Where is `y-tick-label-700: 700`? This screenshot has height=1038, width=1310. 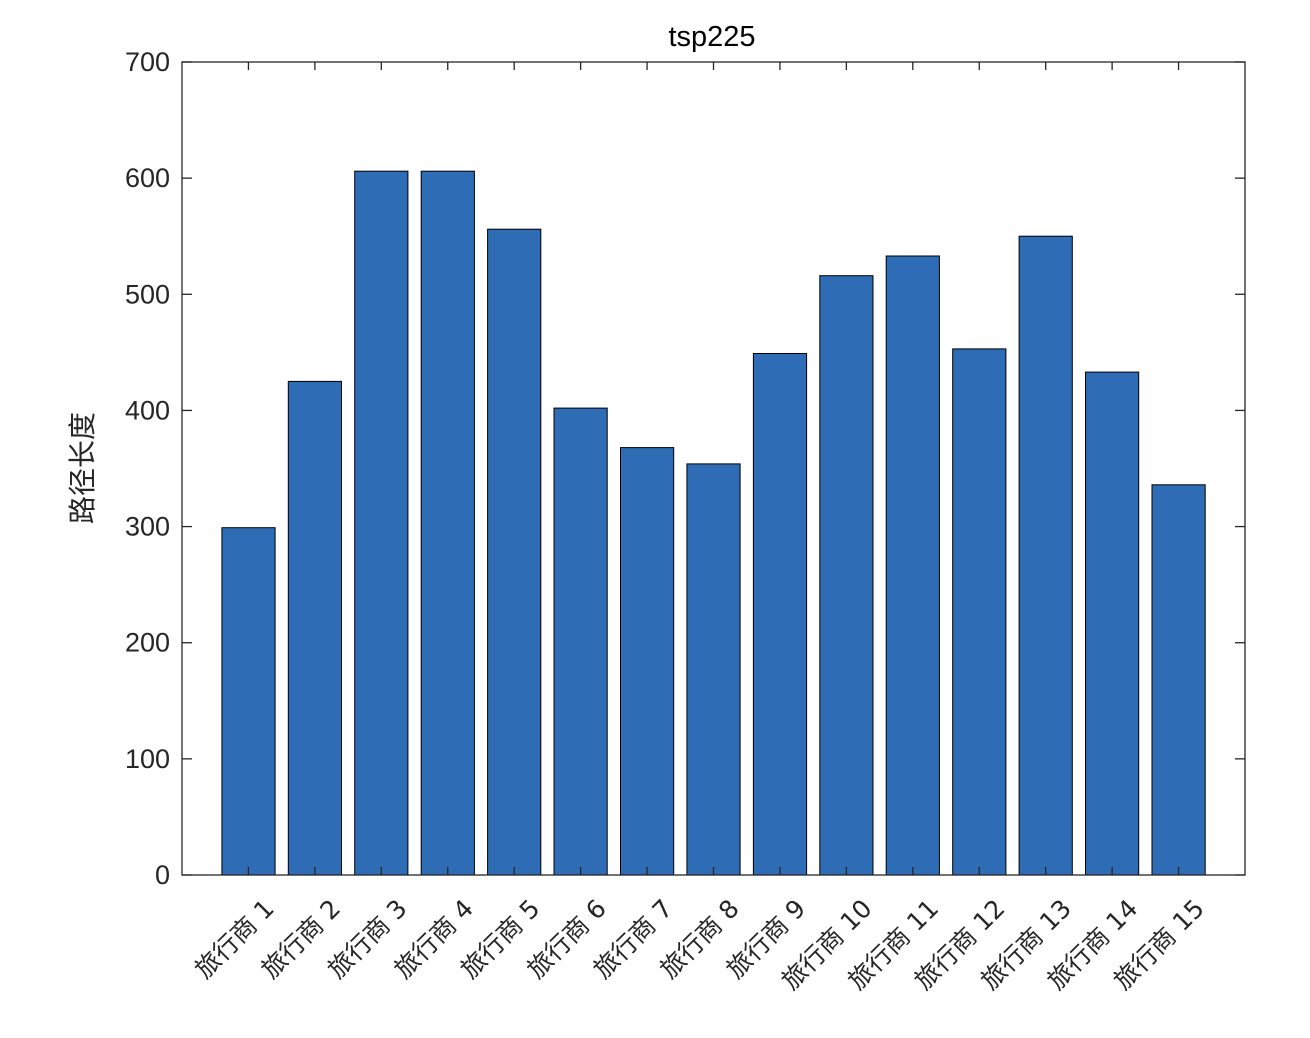 y-tick-label-700: 700 is located at coordinates (147, 62).